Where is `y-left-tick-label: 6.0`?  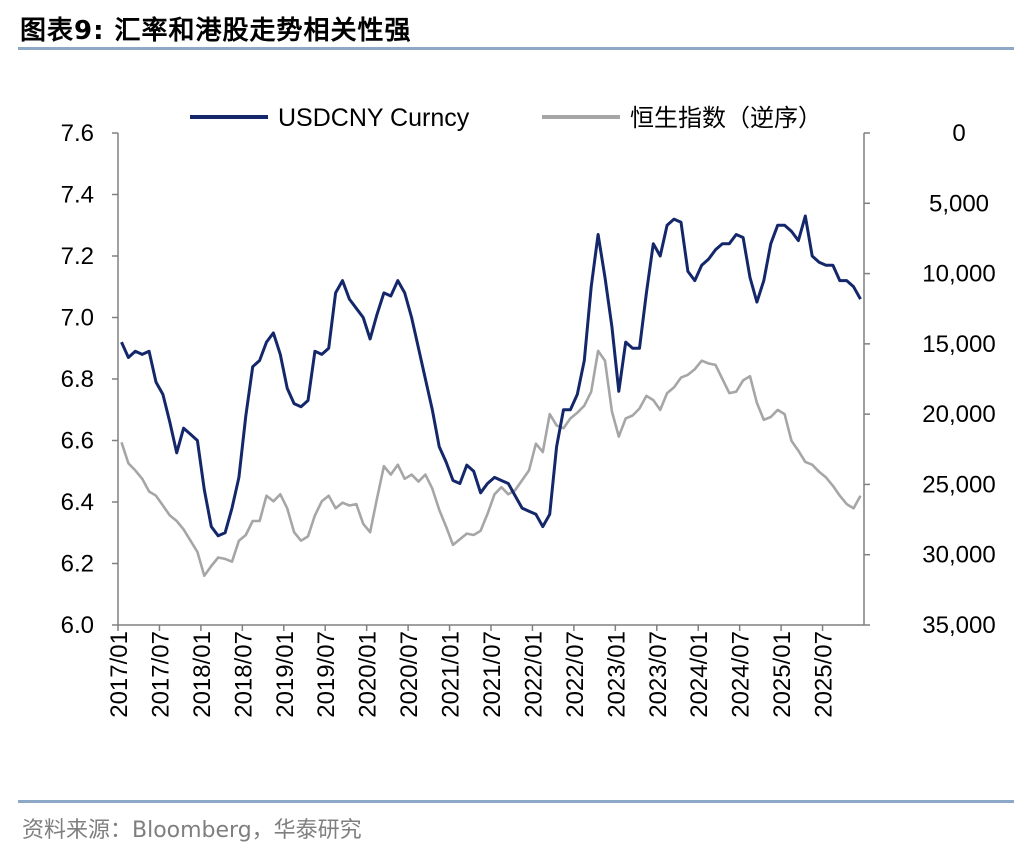 y-left-tick-label: 6.0 is located at coordinates (77, 625).